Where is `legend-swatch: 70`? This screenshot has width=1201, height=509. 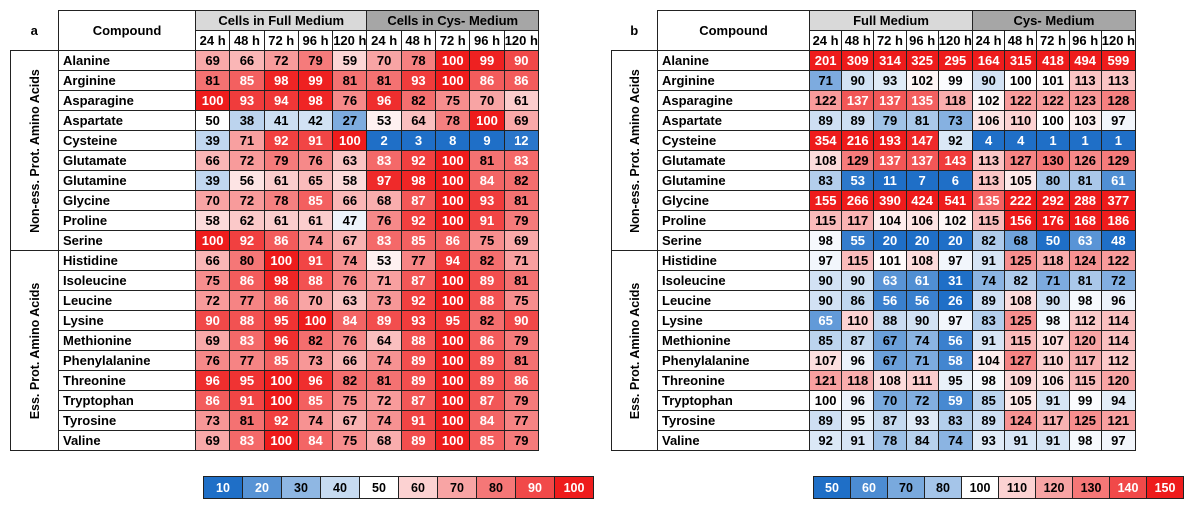
legend-swatch: 70 is located at coordinates (457, 487).